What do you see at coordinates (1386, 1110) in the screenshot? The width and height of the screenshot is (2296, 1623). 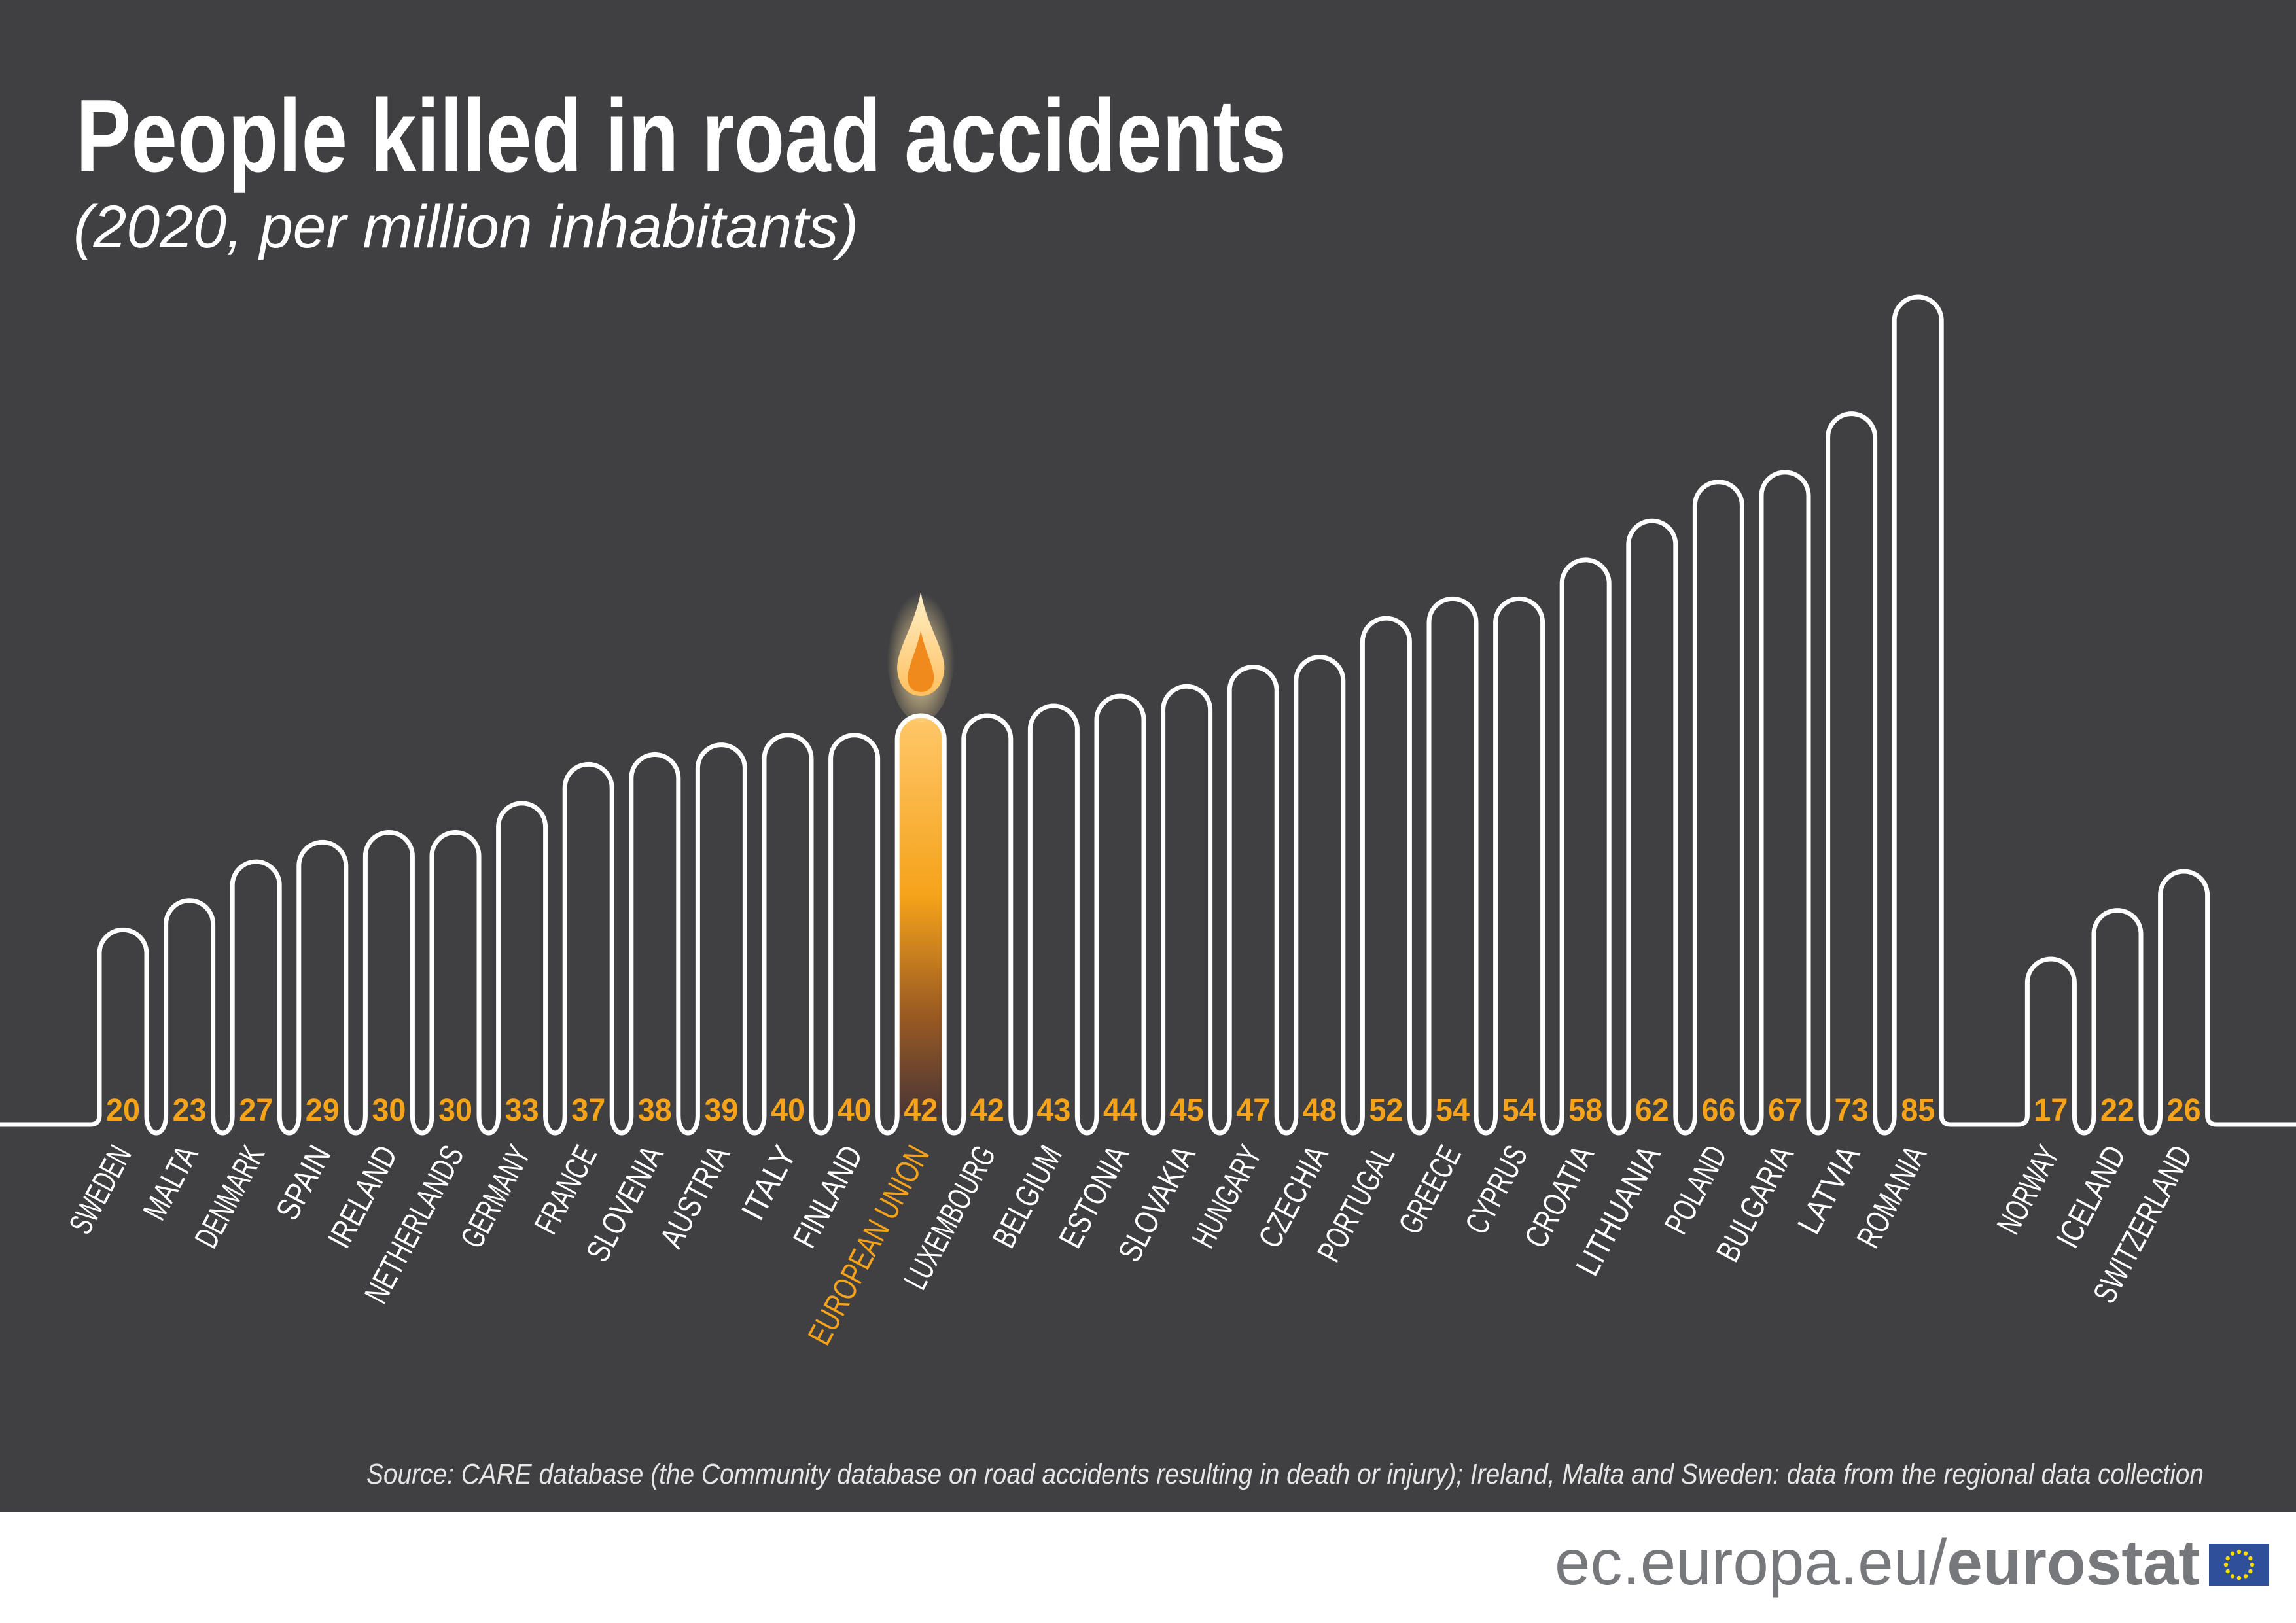 I see `value-label-portugal: 52` at bounding box center [1386, 1110].